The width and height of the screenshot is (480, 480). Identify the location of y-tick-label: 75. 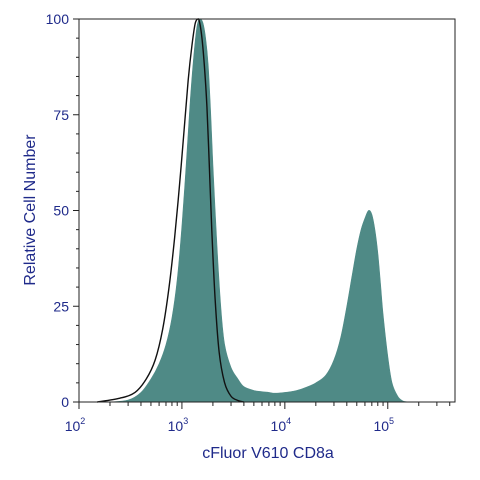
(61, 115).